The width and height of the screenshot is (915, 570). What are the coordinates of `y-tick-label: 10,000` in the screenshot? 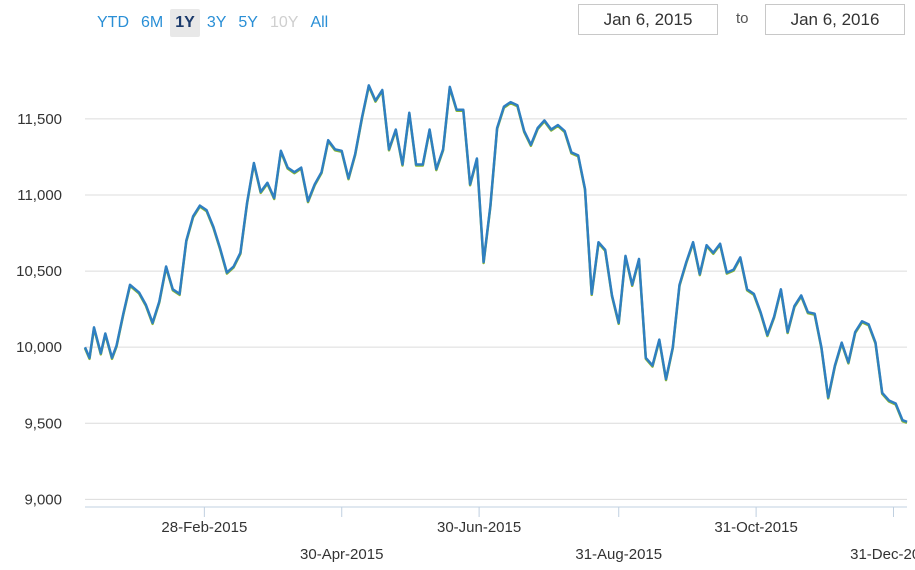 It's located at (39, 347).